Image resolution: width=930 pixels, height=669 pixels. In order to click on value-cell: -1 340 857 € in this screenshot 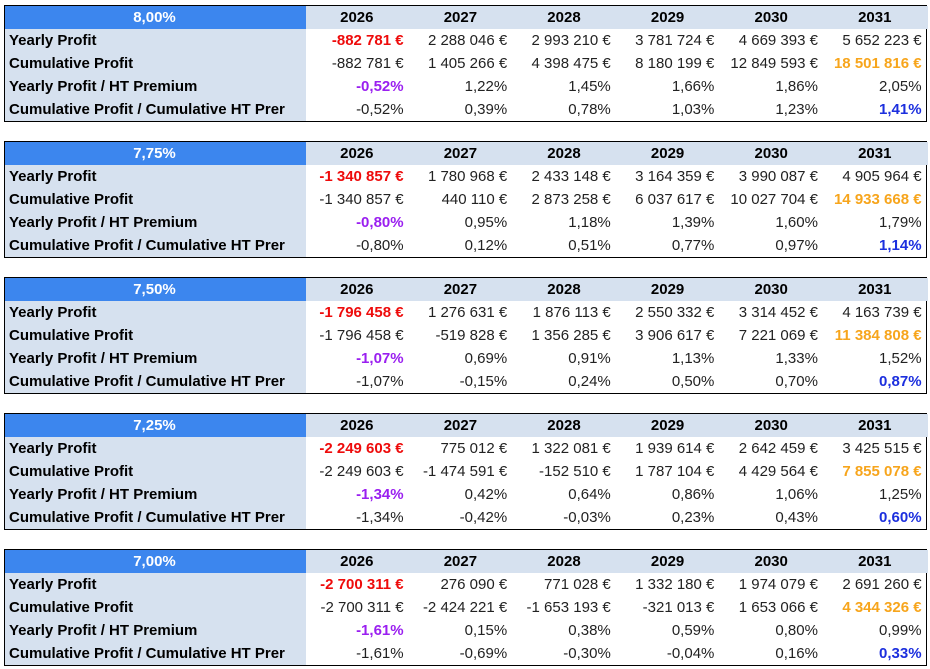, I will do `click(361, 199)`.